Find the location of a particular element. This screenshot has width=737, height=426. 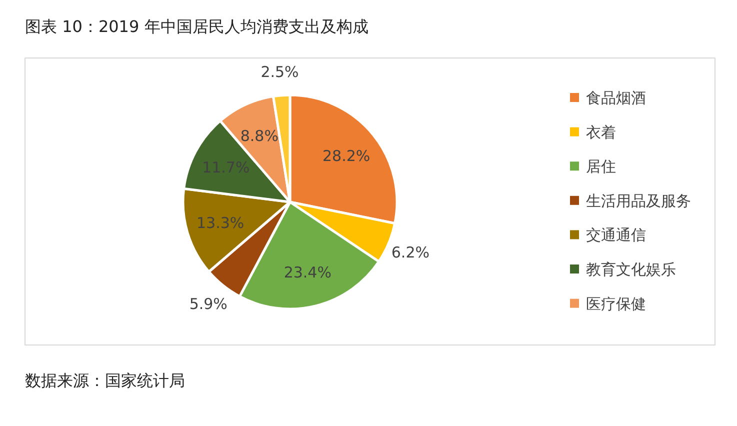

data-label: 13.3% is located at coordinates (220, 223).